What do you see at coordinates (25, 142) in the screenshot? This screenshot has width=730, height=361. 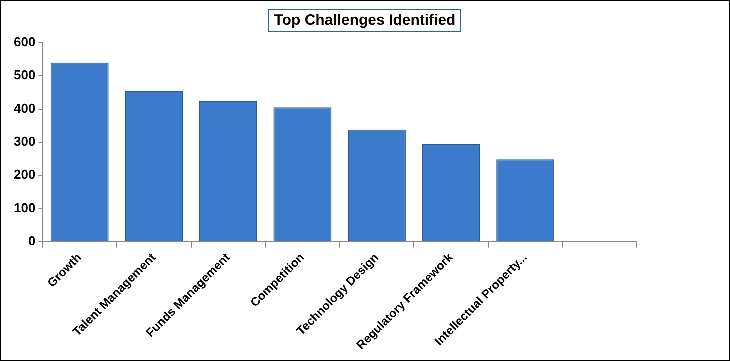 I see `y-tick-label: 300` at bounding box center [25, 142].